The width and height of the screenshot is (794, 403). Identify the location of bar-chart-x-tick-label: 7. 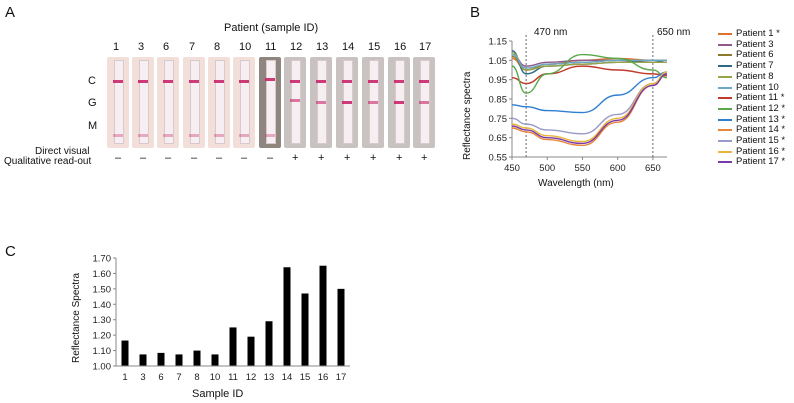
(178, 377).